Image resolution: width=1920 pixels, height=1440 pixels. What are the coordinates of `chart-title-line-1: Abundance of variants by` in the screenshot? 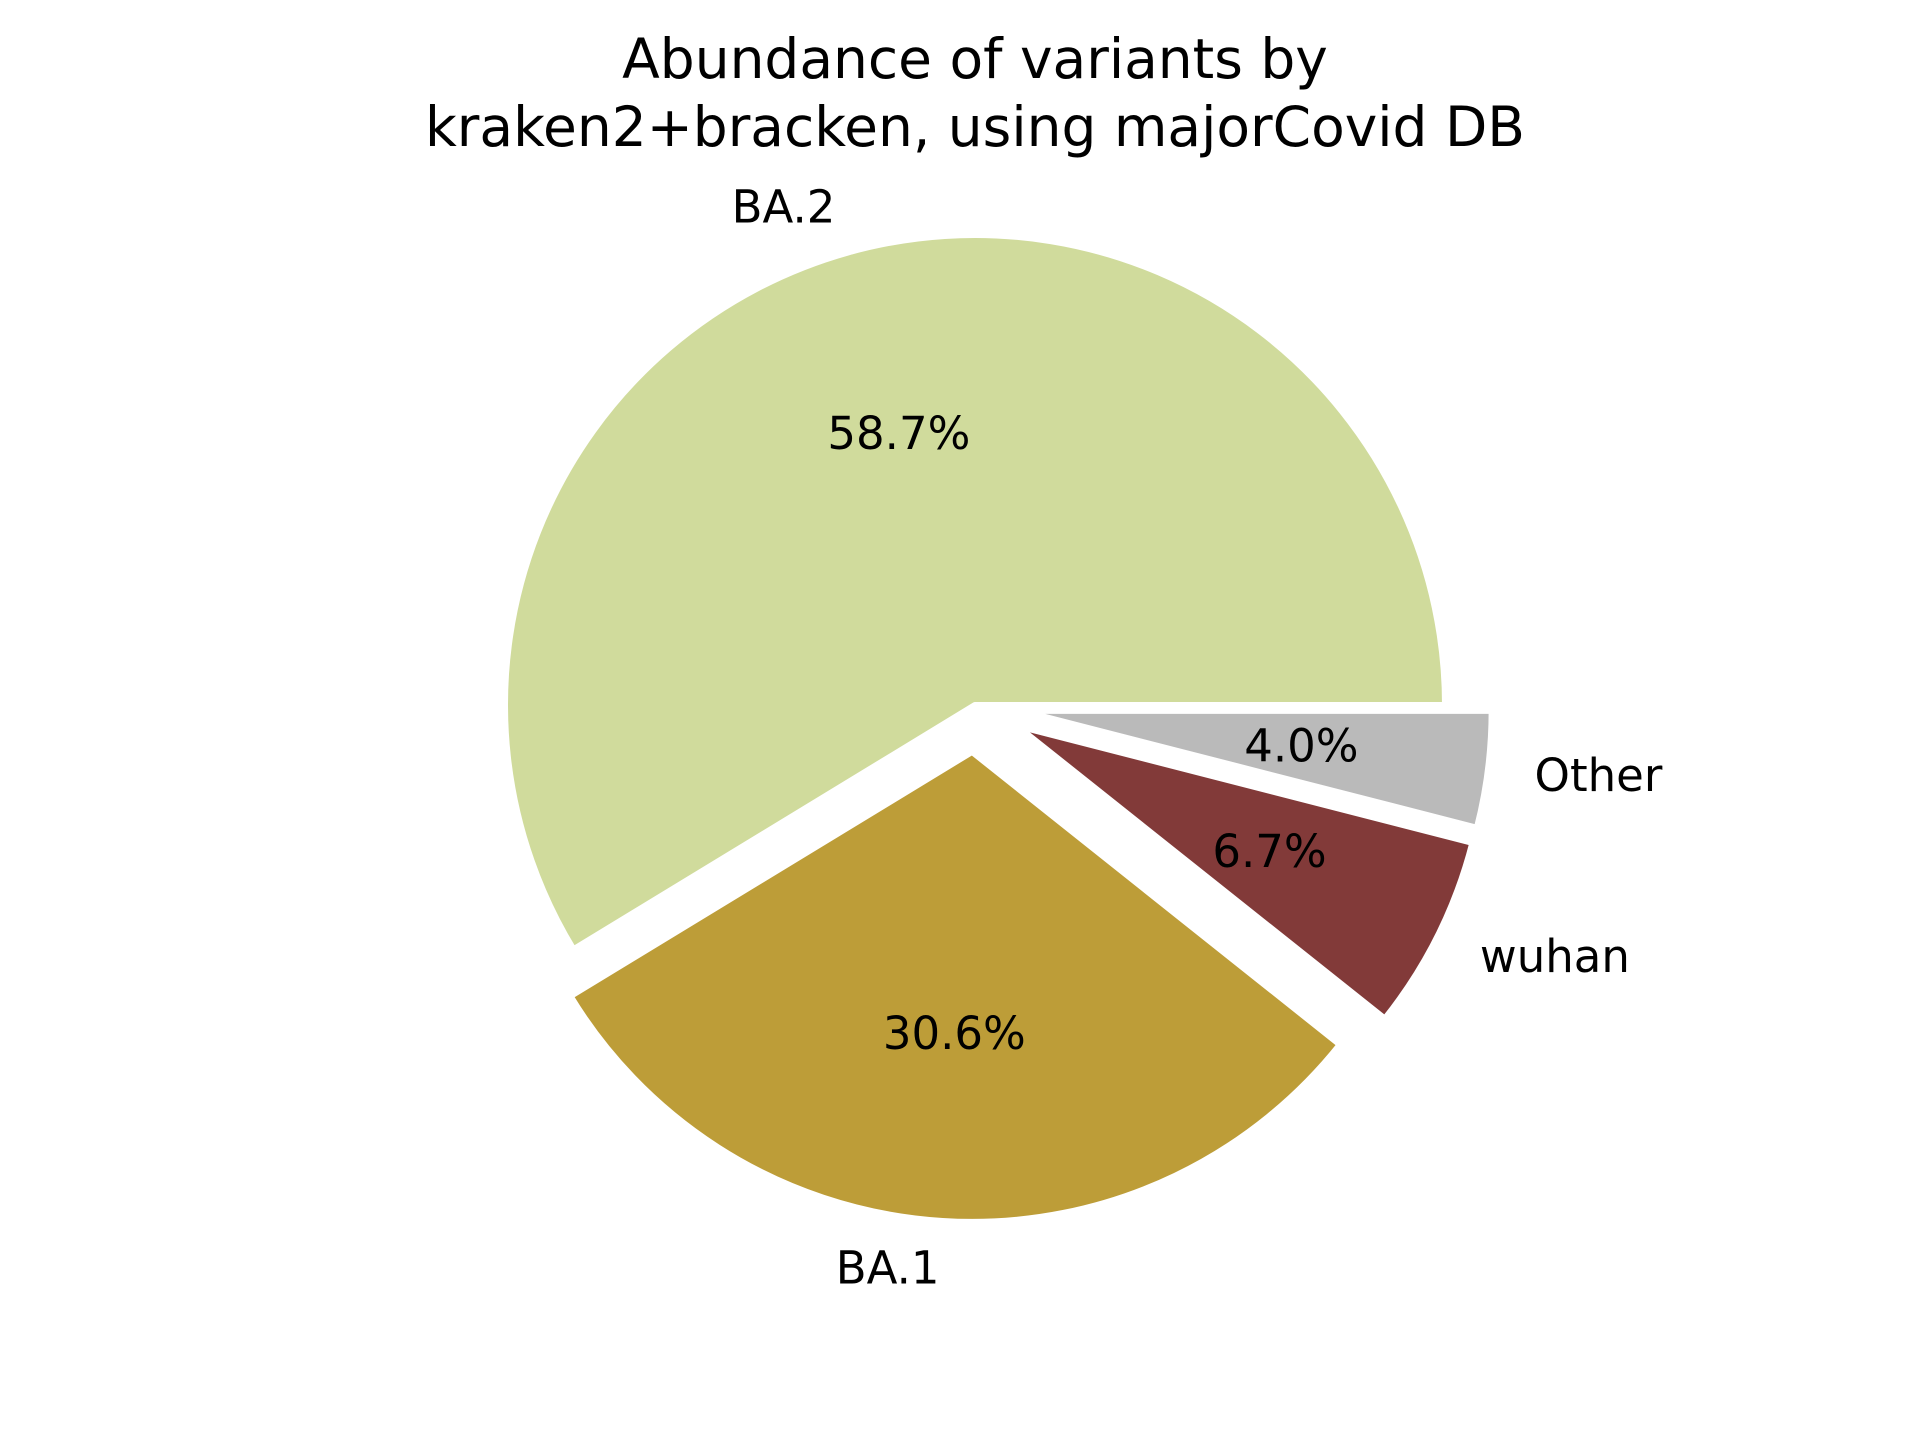 It's located at (975, 59).